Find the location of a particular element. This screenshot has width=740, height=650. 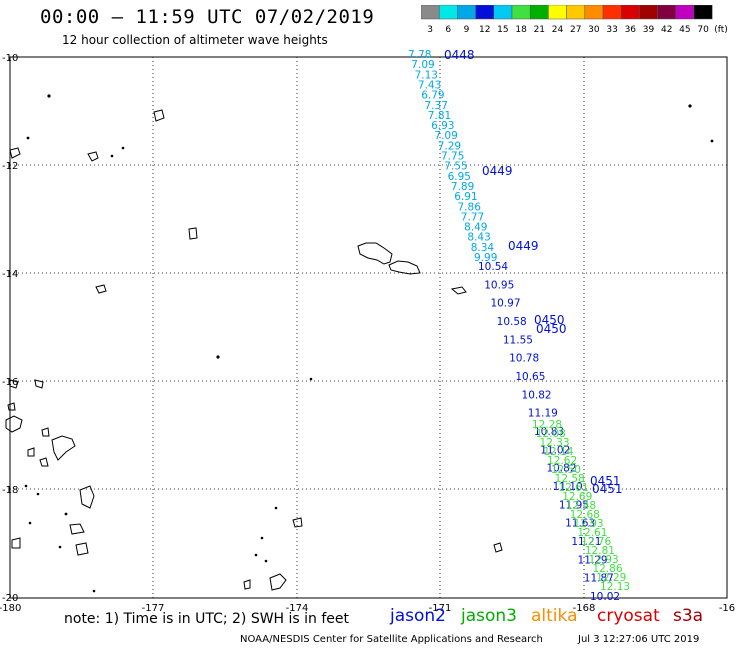

island-tutuila is located at coordinates (404, 267).